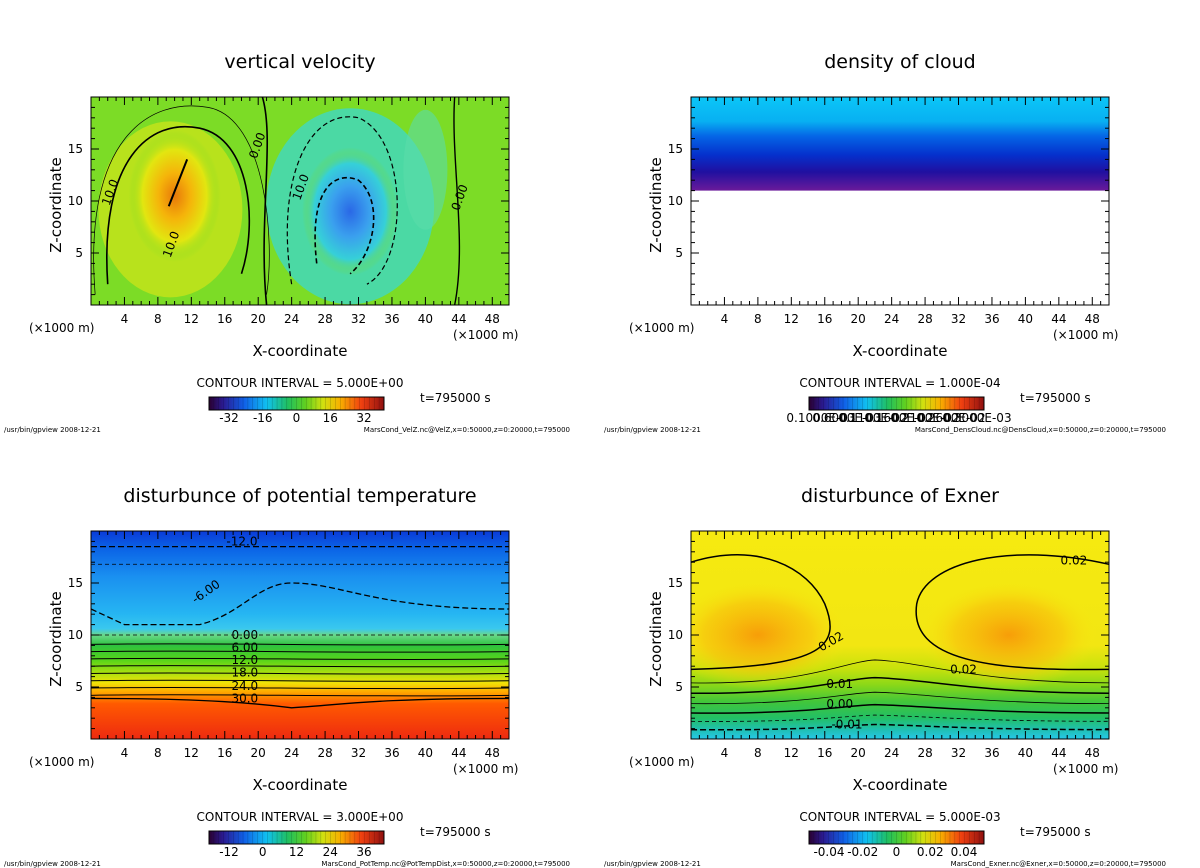 The width and height of the screenshot is (1200, 868). What do you see at coordinates (900, 144) in the screenshot?
I see `cloud-layer` at bounding box center [900, 144].